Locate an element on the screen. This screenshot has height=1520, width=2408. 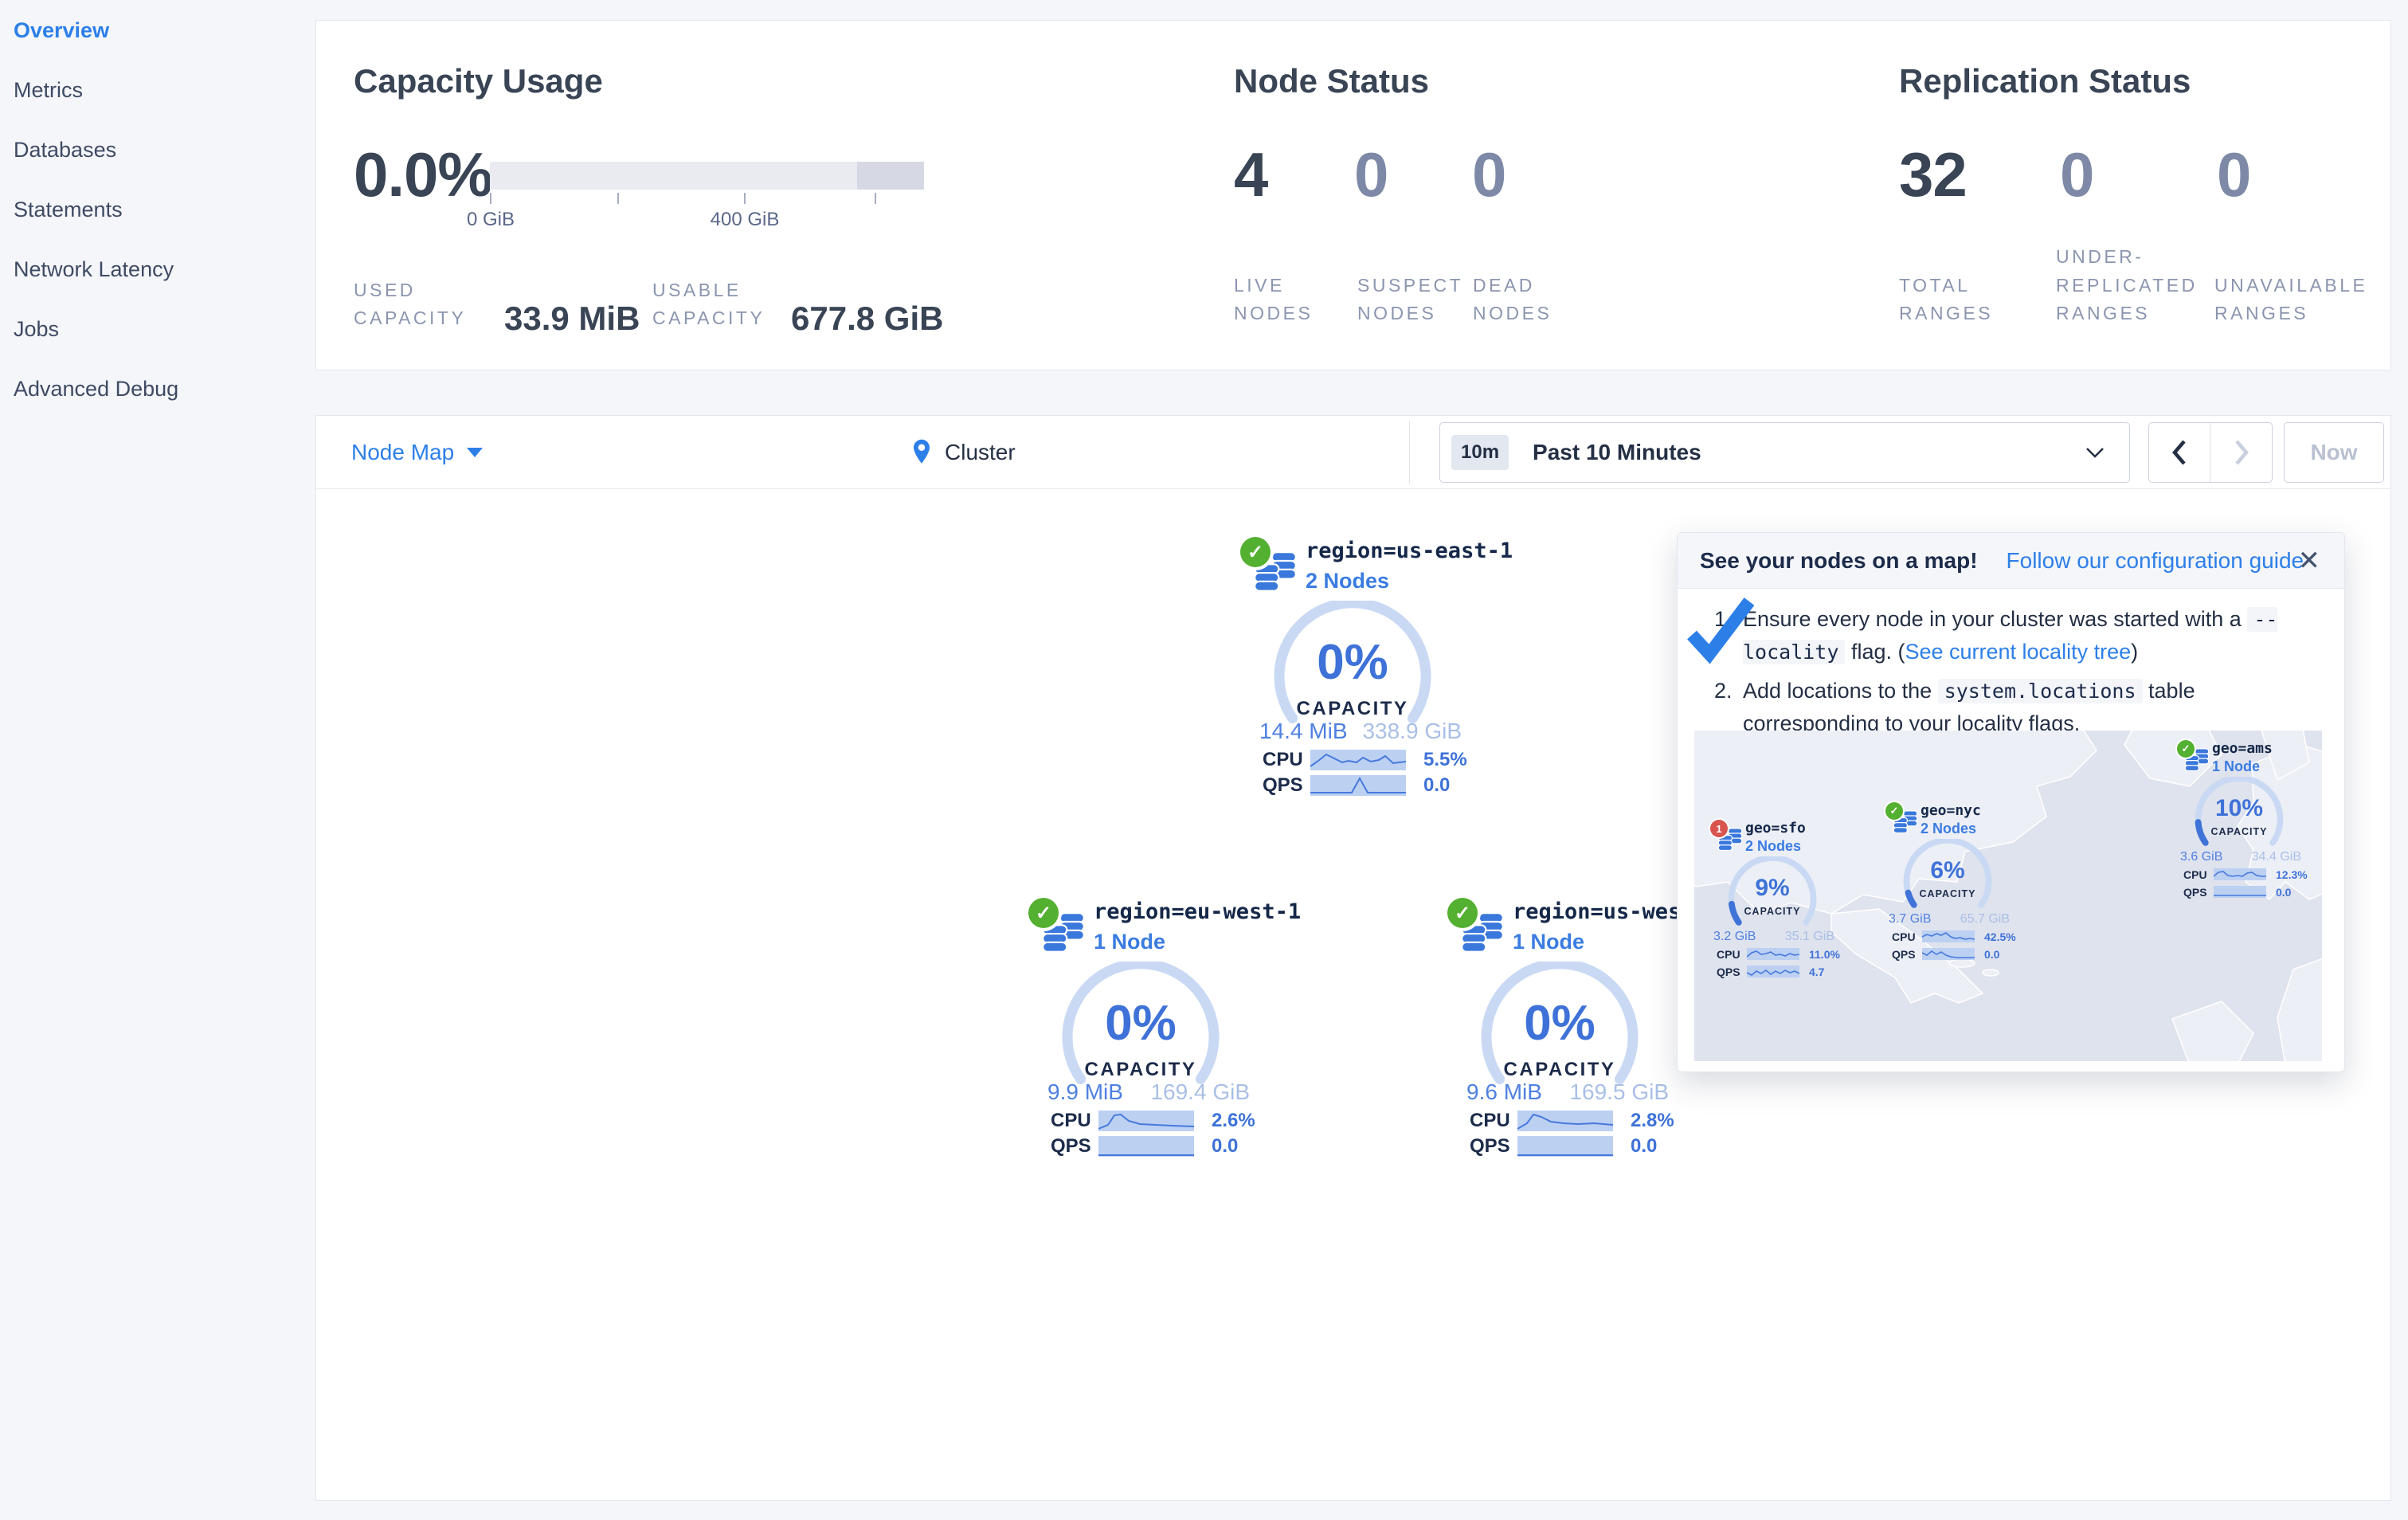
map-node-name: geo=nyc is located at coordinates (1951, 810).